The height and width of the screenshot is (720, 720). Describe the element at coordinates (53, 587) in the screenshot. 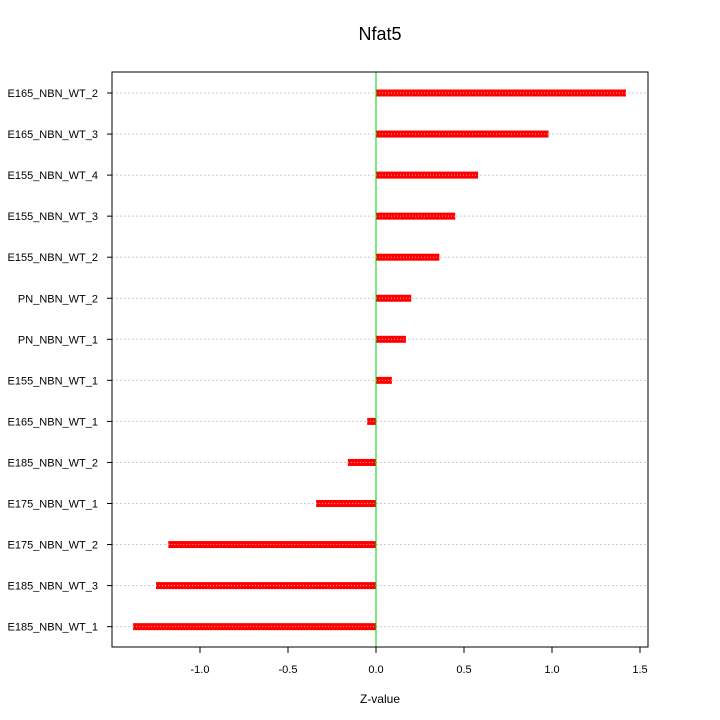

I see `y-tick-label: E185_NBN_WT_3` at that location.